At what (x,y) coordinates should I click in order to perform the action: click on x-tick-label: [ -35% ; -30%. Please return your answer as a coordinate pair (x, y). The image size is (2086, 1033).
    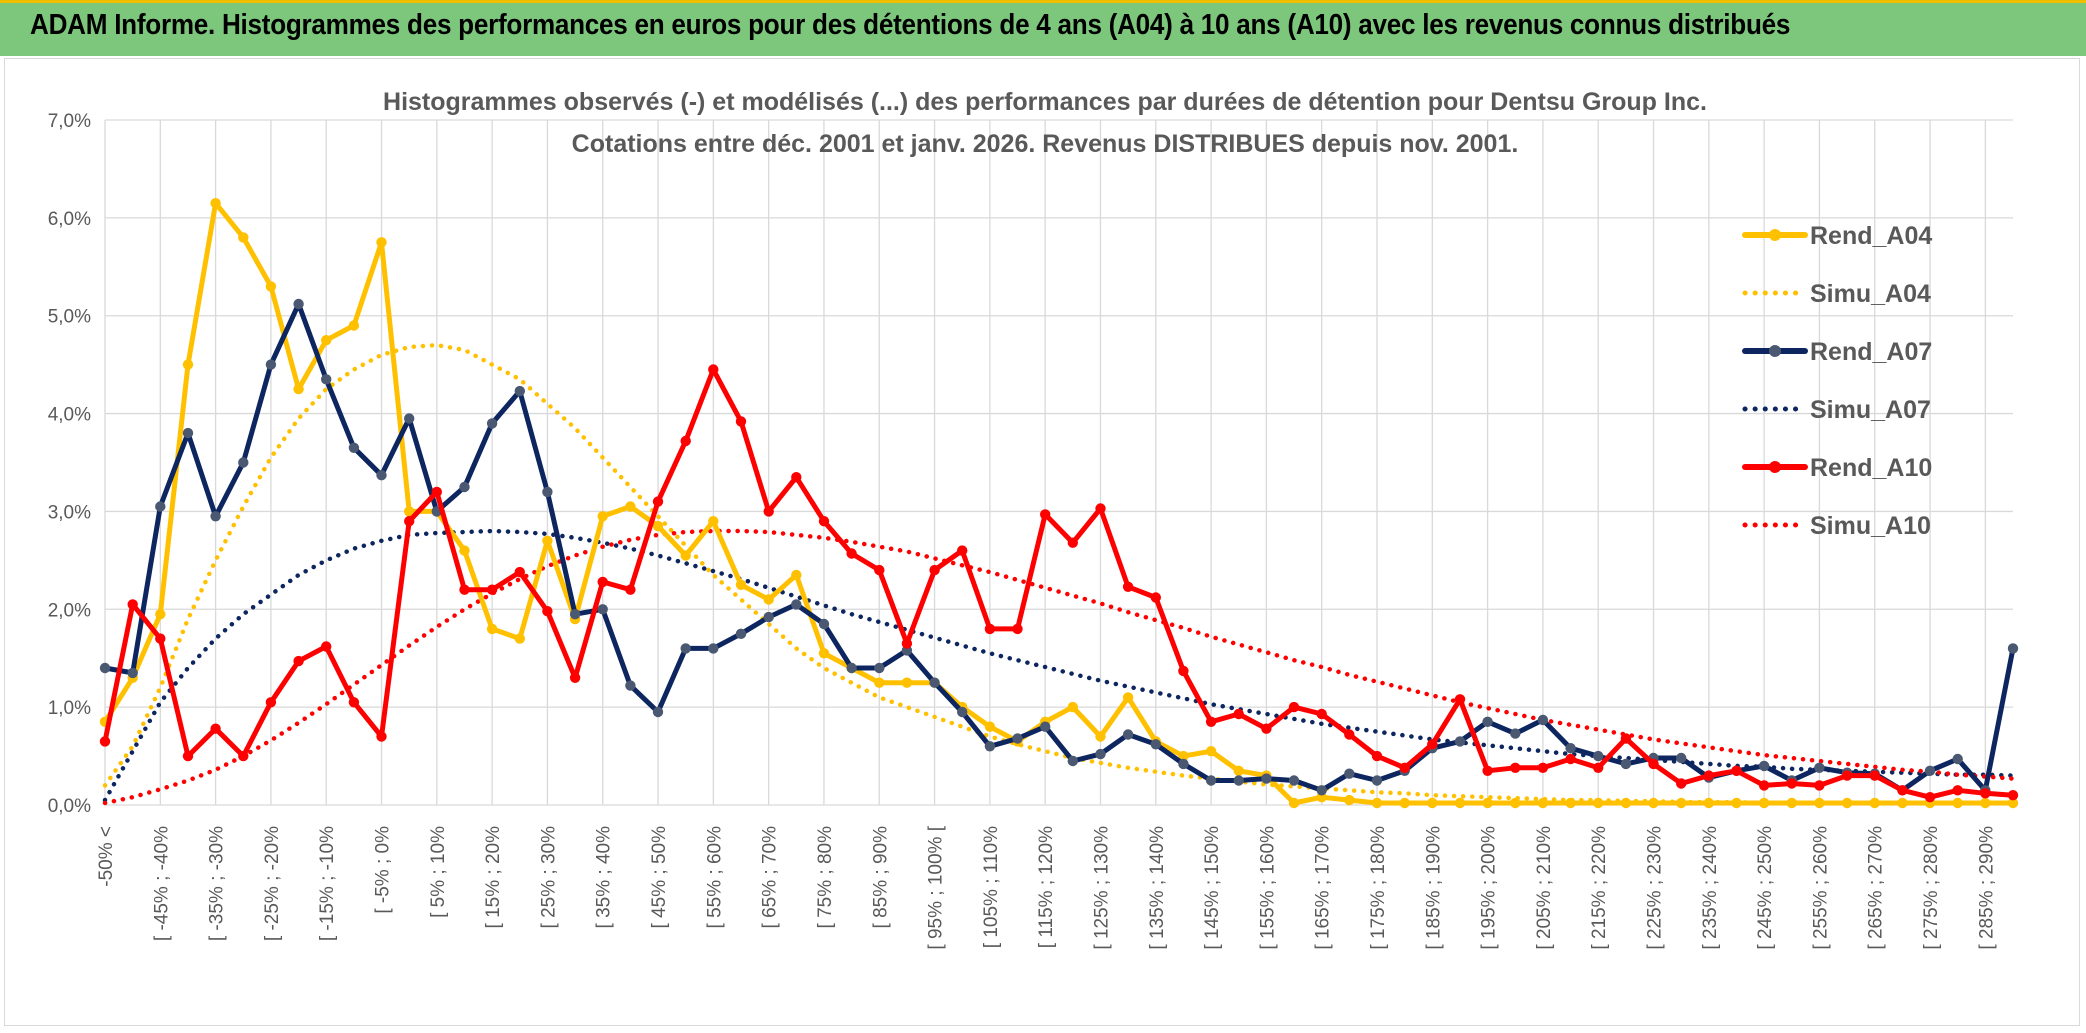
    Looking at the image, I should click on (217, 883).